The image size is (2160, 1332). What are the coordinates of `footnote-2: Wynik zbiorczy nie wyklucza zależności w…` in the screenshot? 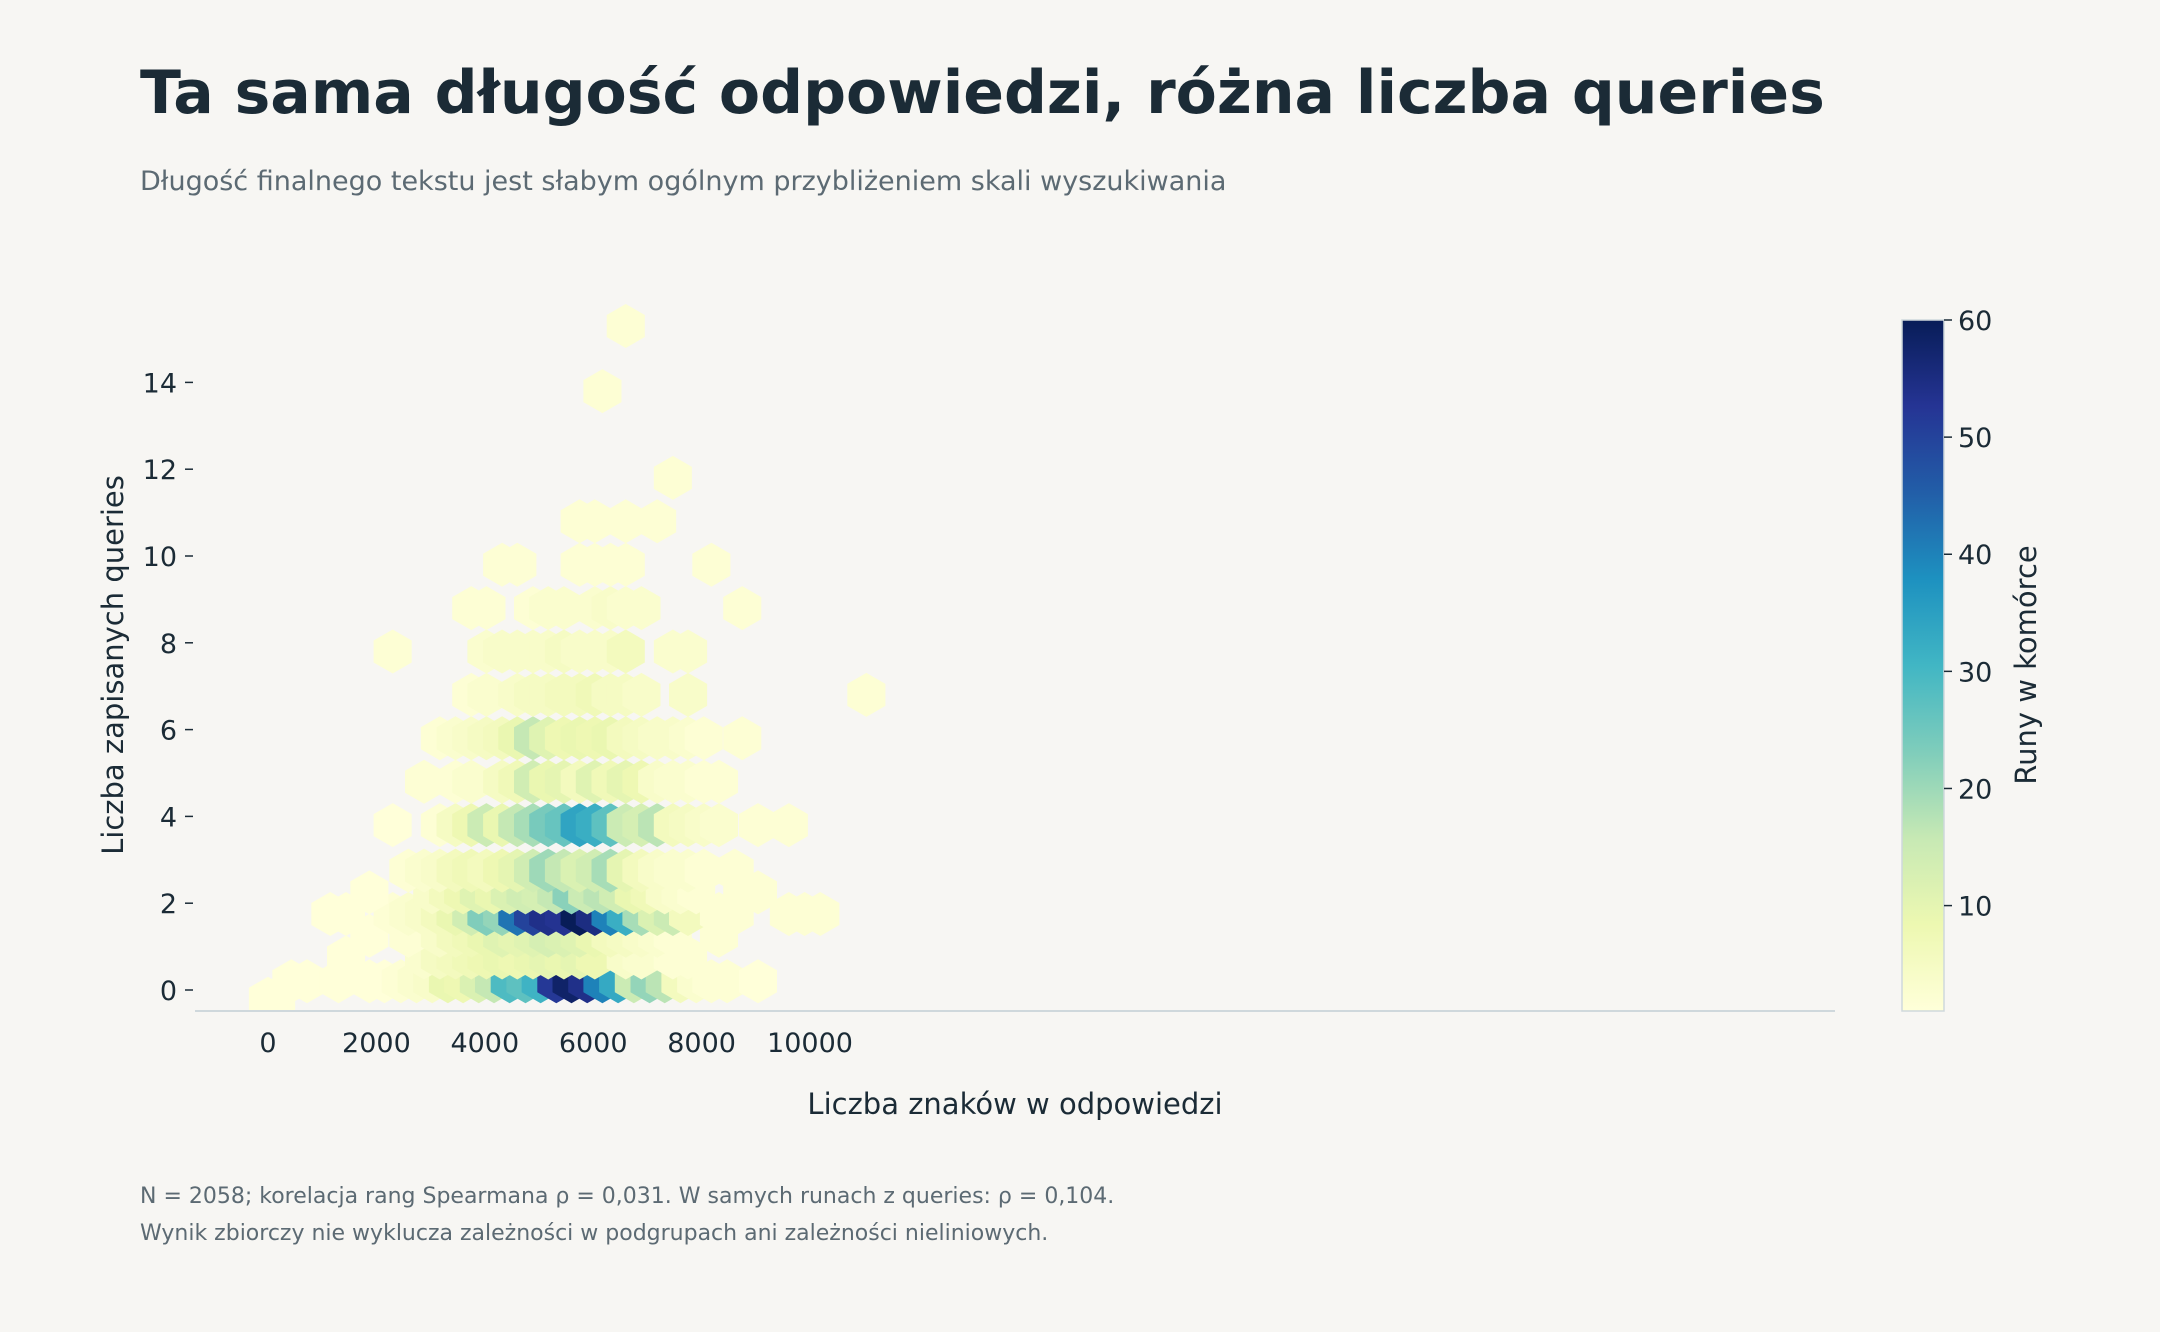 It's located at (594, 1233).